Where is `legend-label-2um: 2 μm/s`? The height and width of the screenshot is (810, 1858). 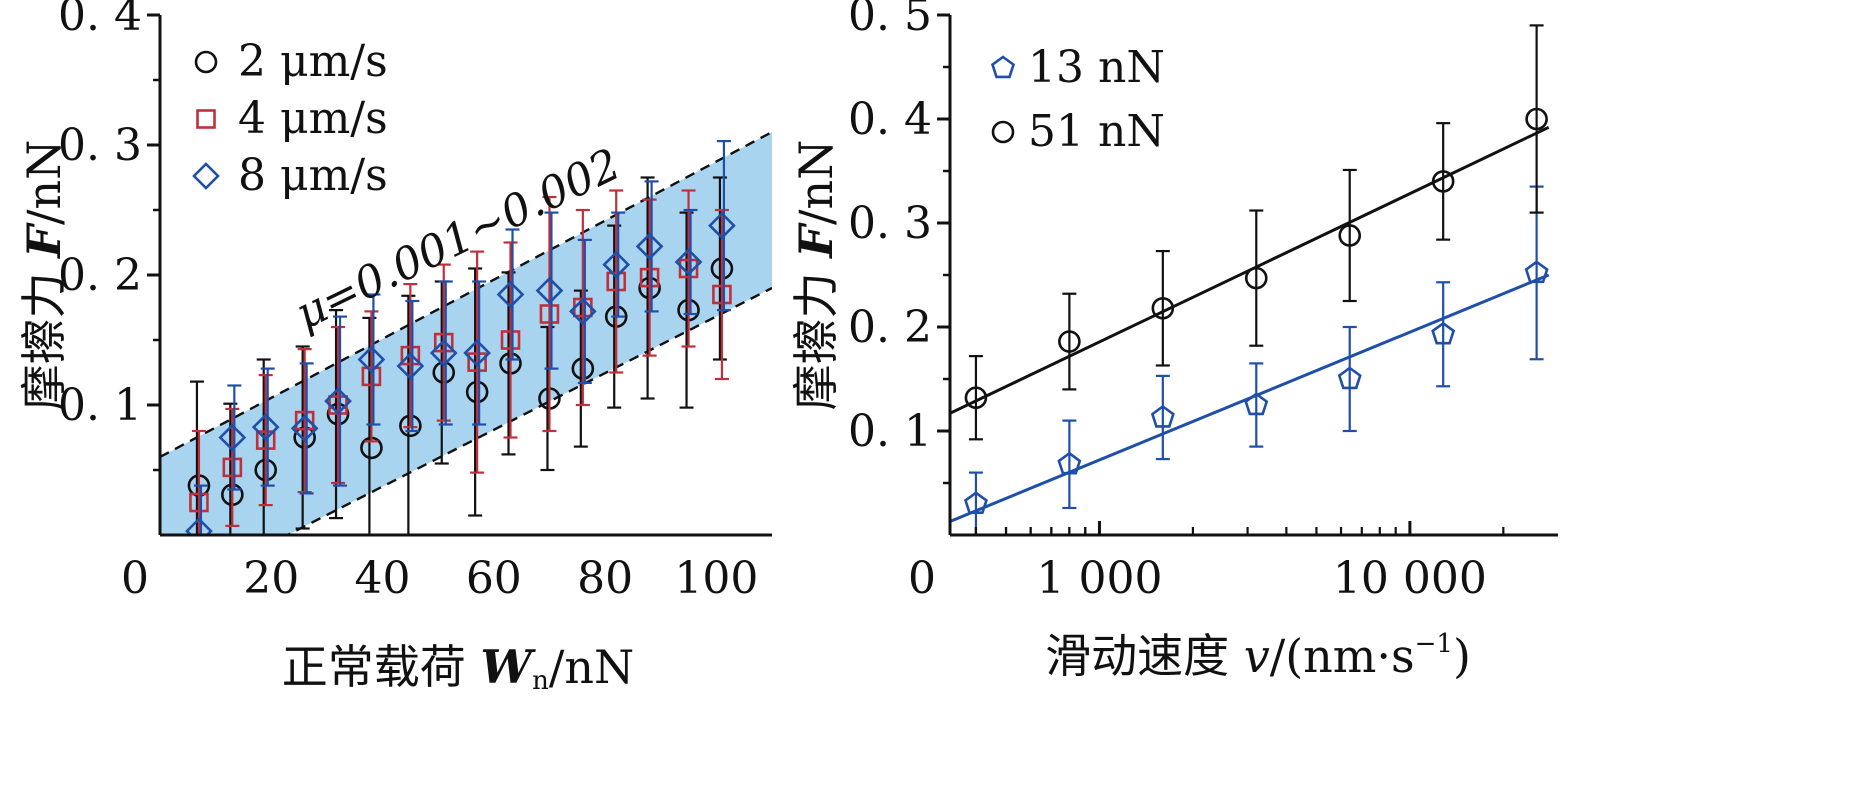 legend-label-2um: 2 μm/s is located at coordinates (313, 61).